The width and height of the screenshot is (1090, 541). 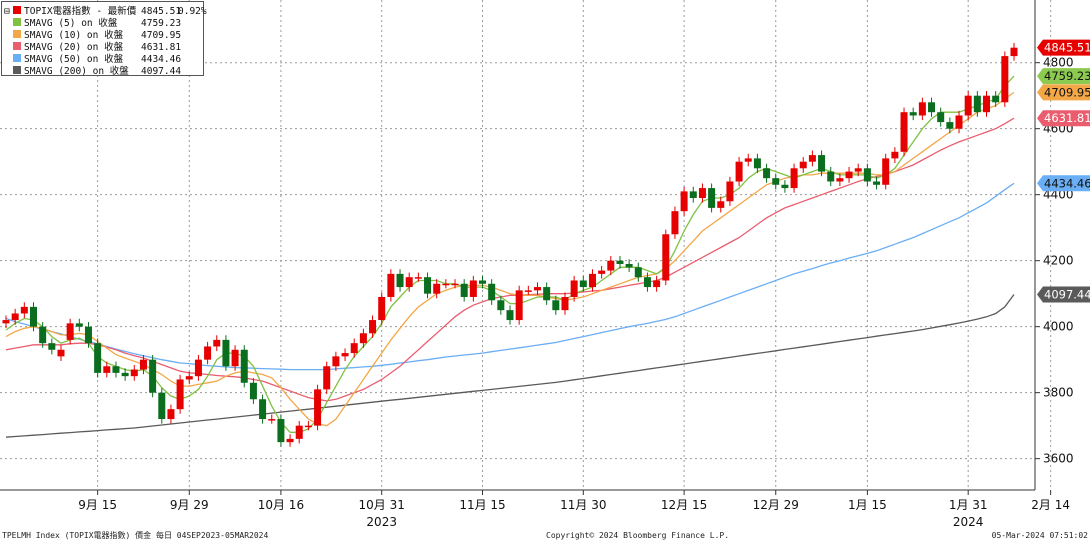 I want to click on x-tick-label: 10月 16, so click(x=281, y=505).